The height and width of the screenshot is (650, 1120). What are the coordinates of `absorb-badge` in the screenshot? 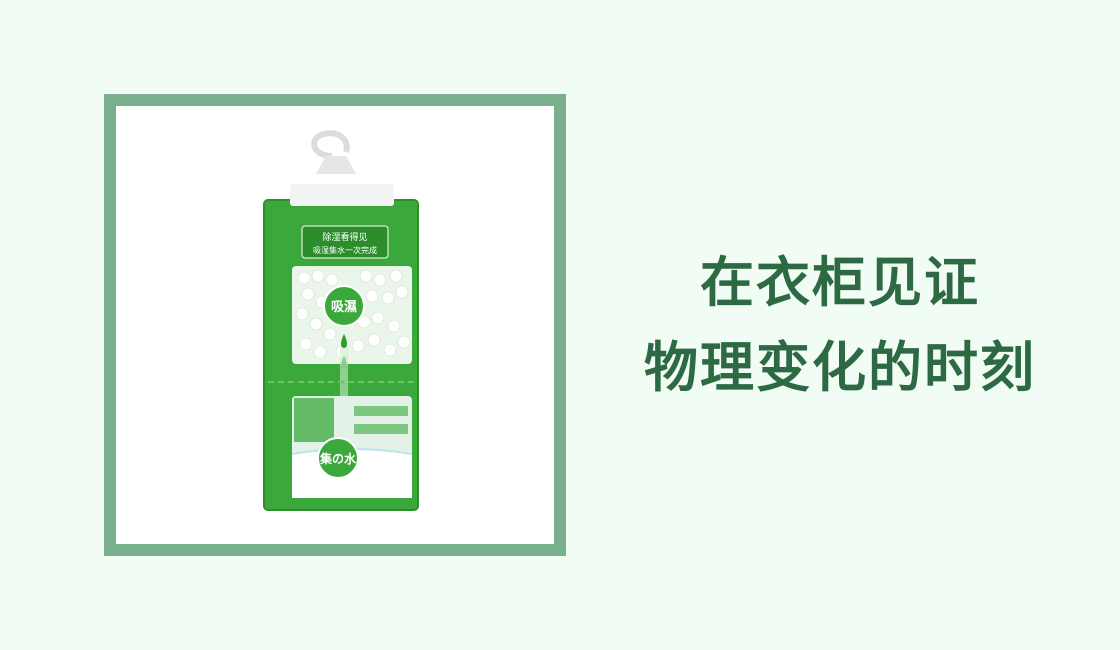 It's located at (344, 306).